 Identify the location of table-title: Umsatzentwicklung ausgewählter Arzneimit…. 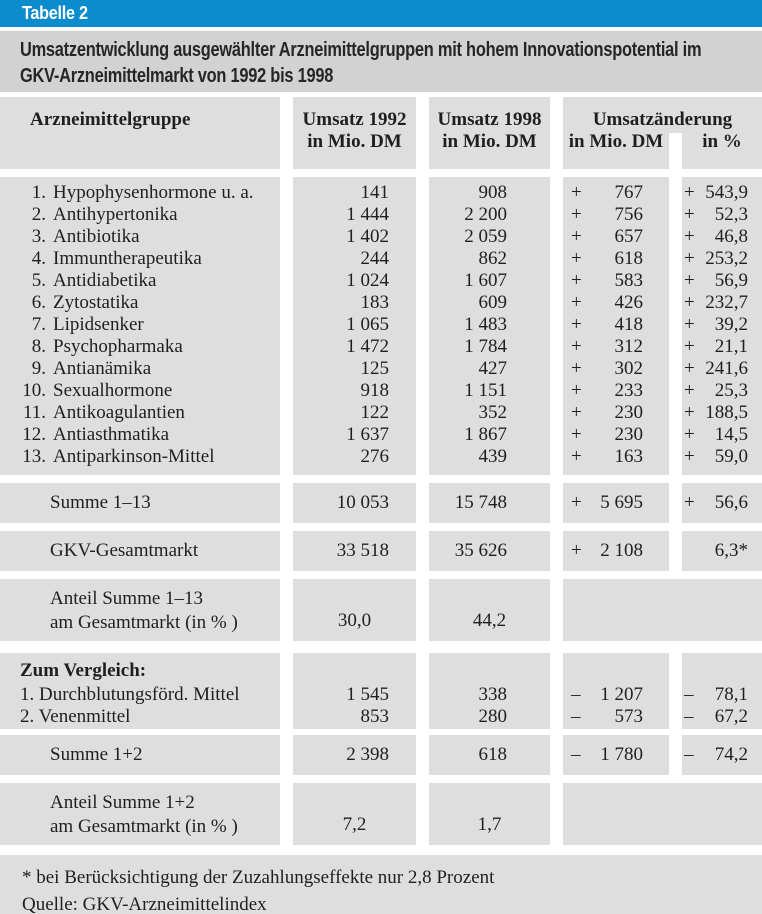
(361, 63).